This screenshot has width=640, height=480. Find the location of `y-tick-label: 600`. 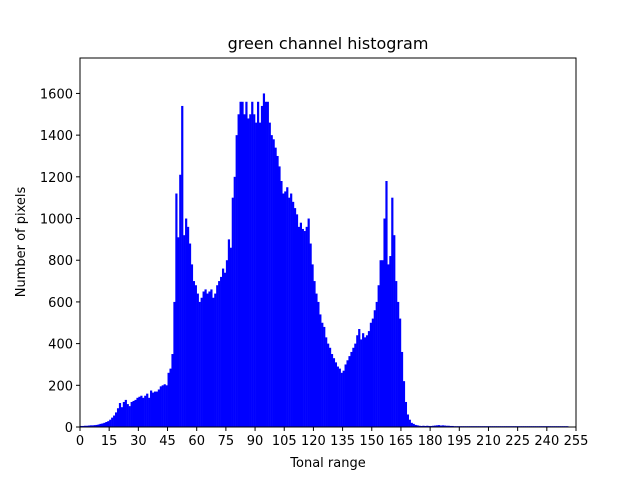

y-tick-label: 600 is located at coordinates (60, 303).